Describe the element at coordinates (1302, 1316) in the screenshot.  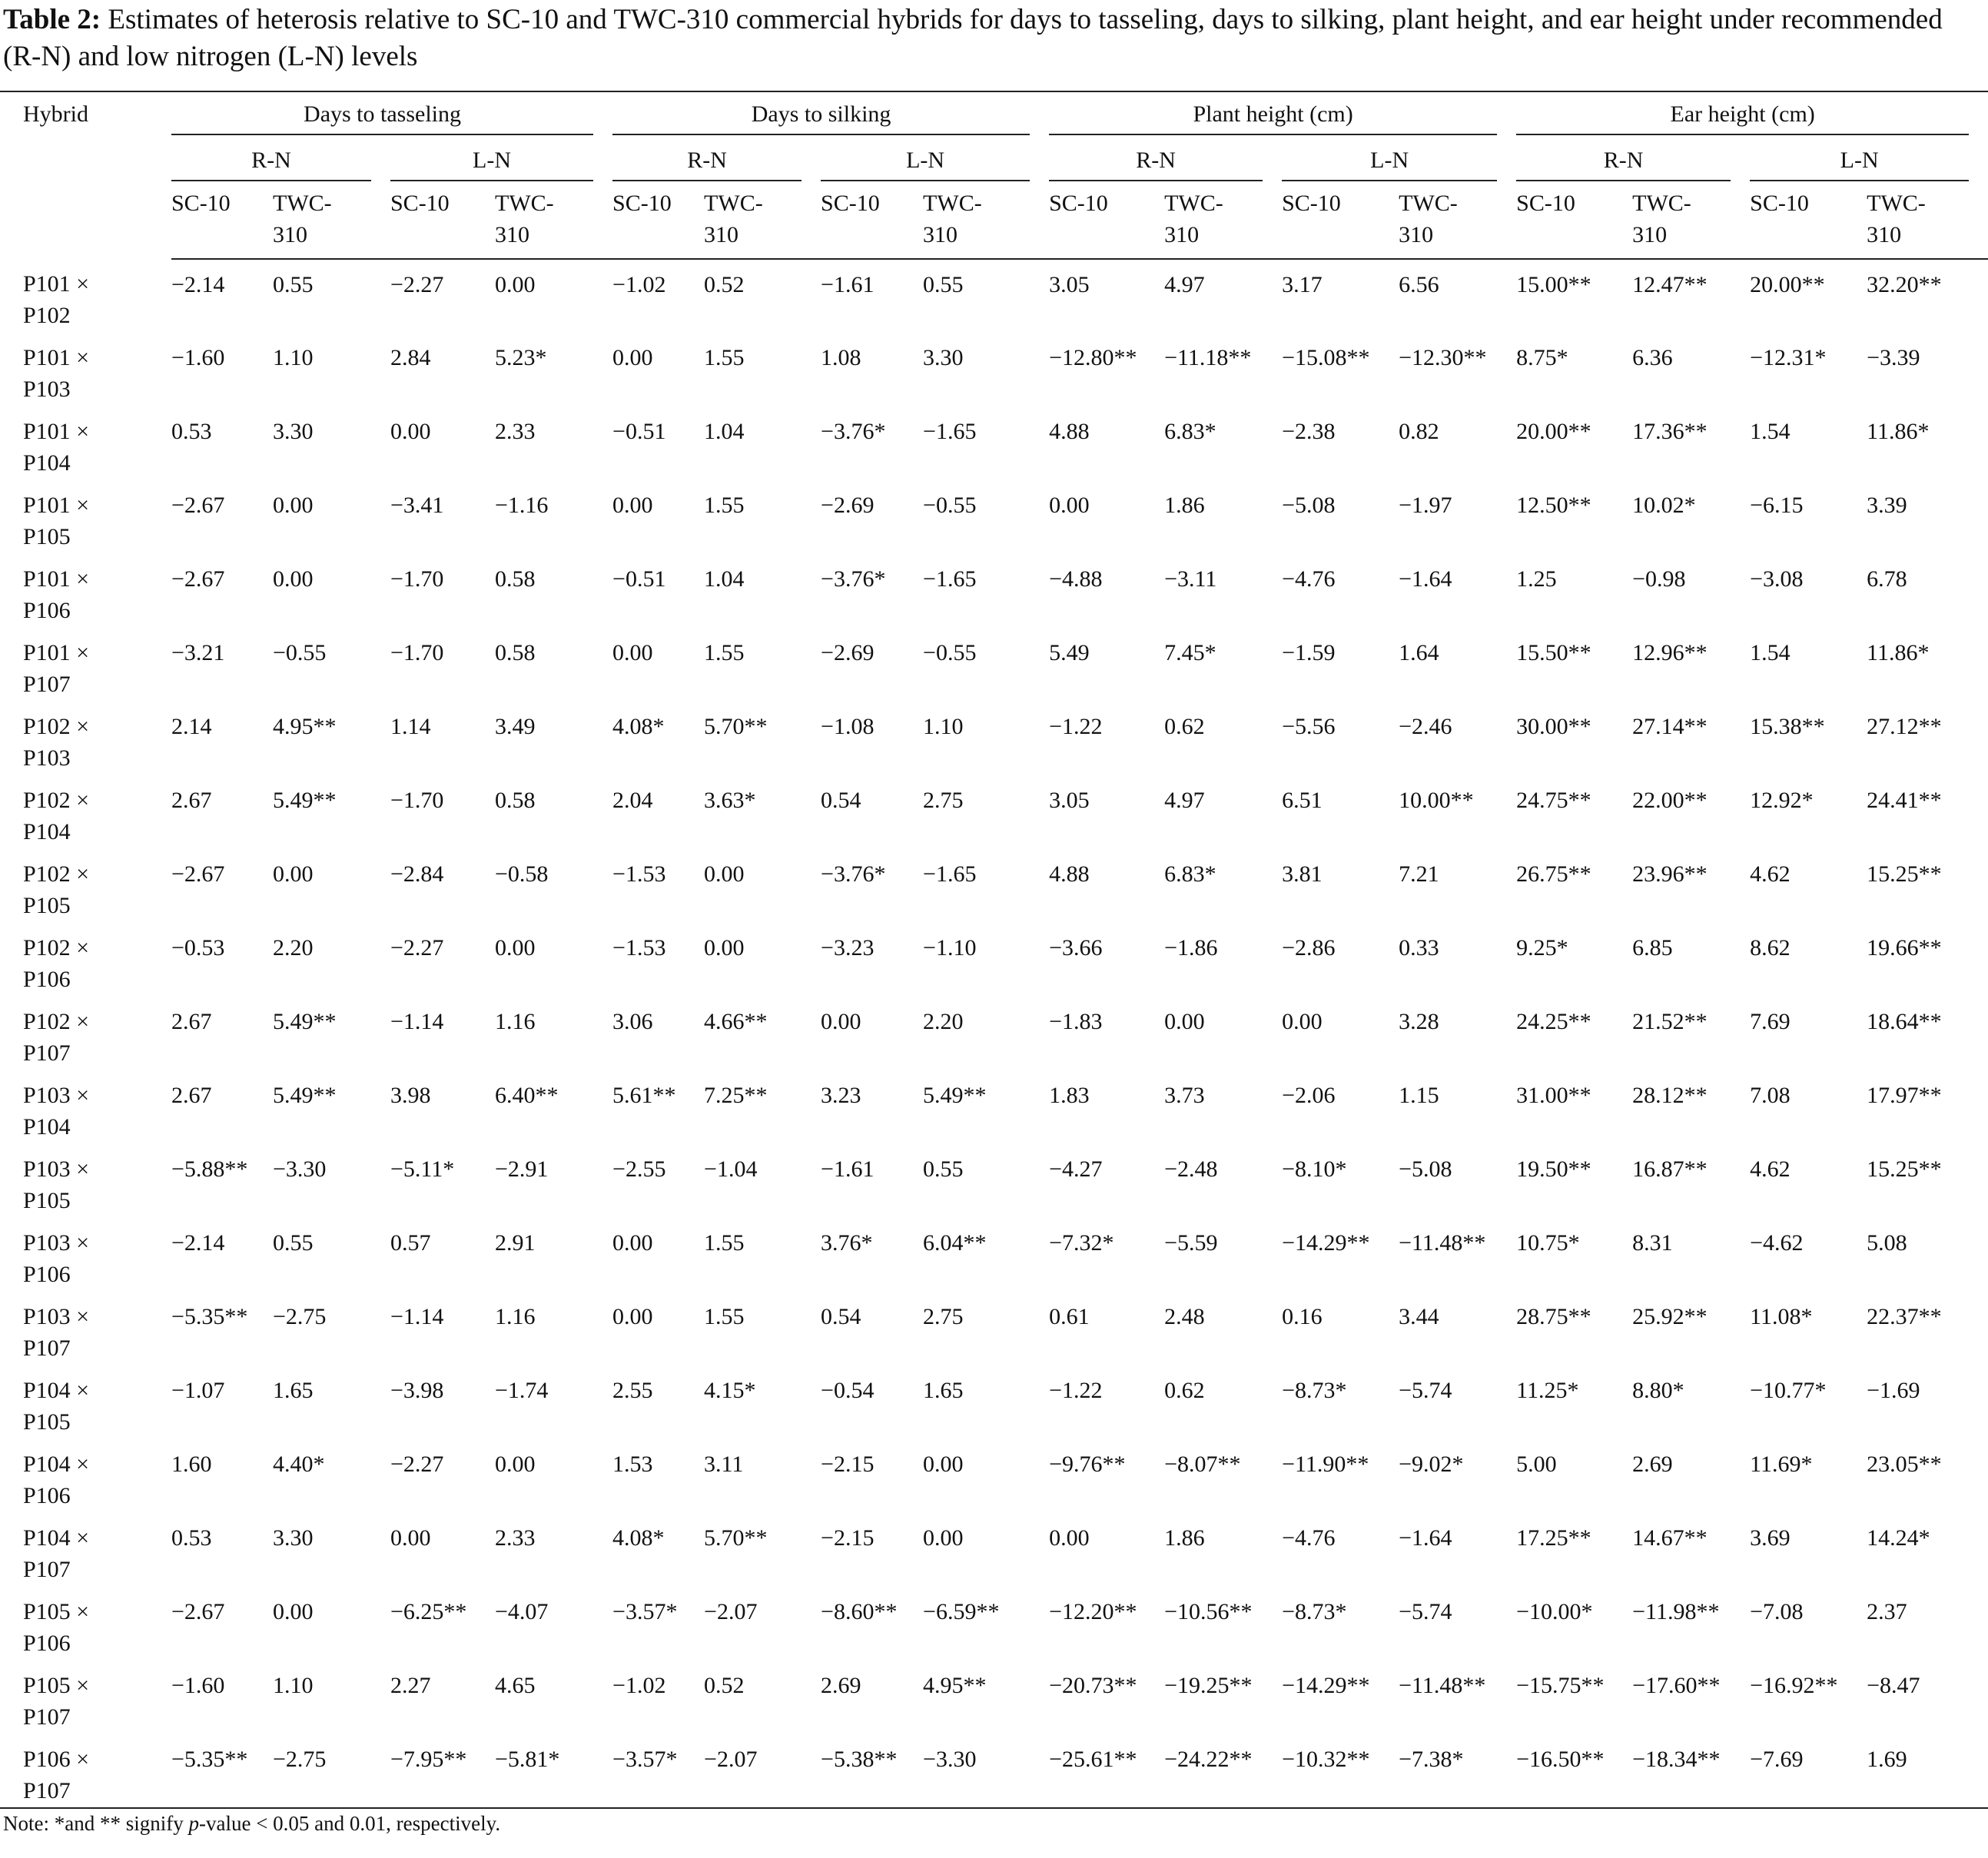
I see `value-cell: 0.16` at that location.